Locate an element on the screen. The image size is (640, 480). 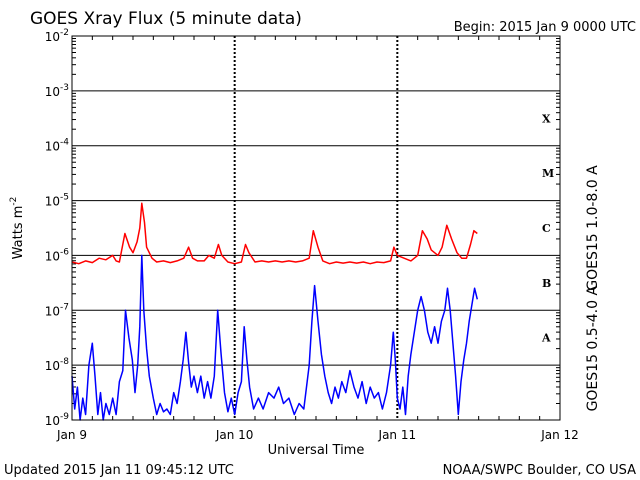
x-axis-label: Universal Time is located at coordinates (316, 450).